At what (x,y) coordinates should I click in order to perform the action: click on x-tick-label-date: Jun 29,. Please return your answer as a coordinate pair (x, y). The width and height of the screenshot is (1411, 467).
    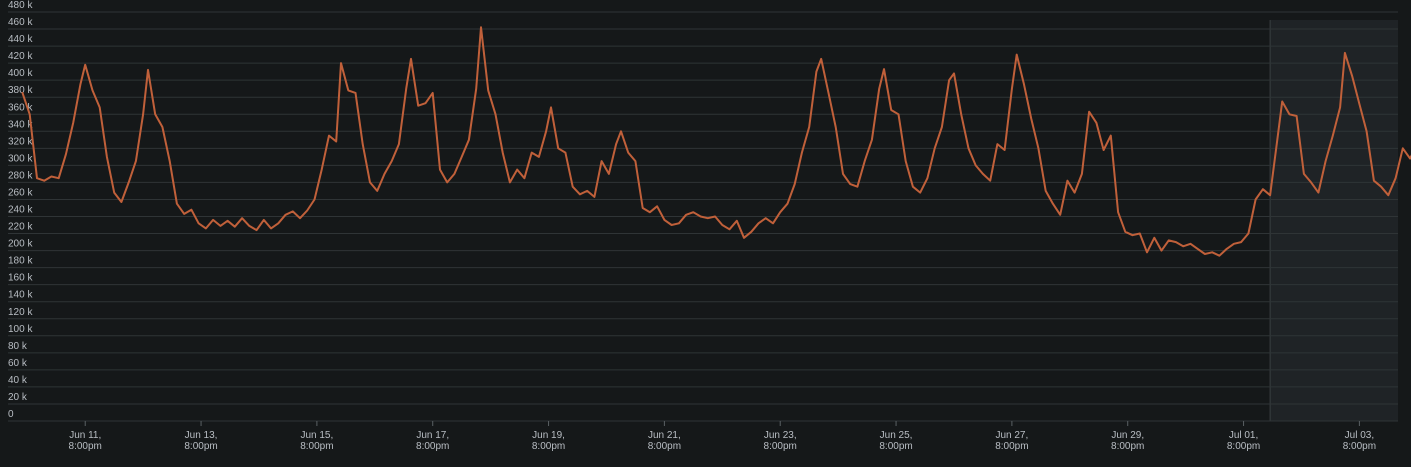
    Looking at the image, I should click on (1127, 435).